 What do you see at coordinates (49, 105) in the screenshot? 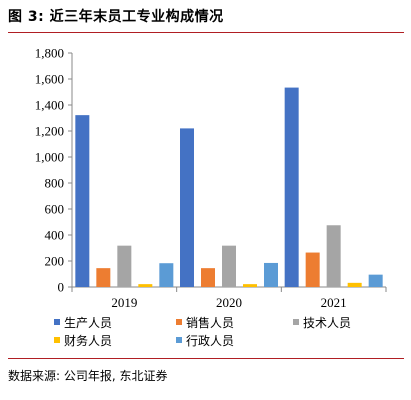
I see `y-tick-label: 1,400` at bounding box center [49, 105].